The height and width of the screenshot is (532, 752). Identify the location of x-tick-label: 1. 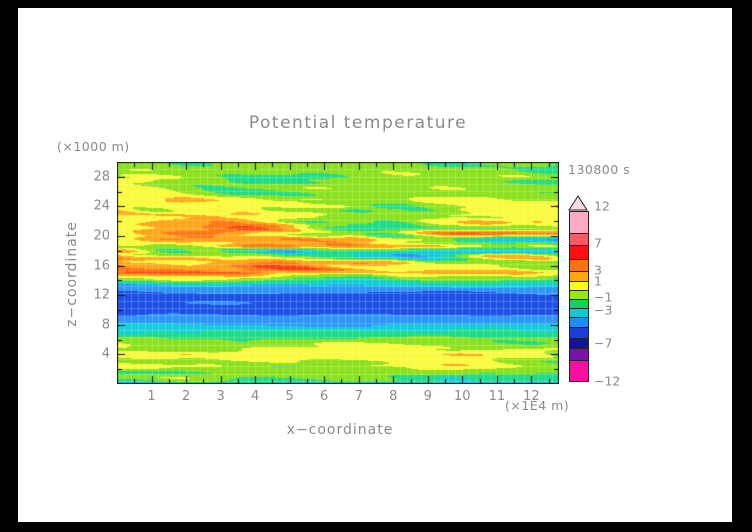
(151, 396).